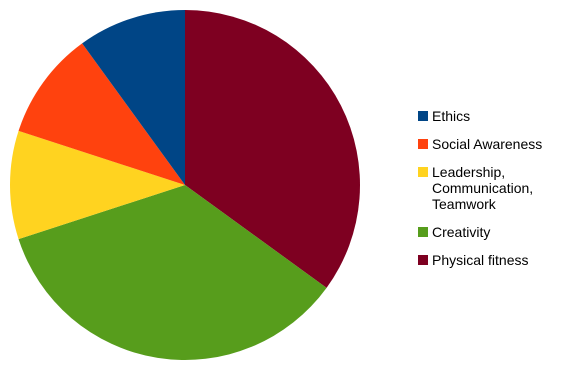 This screenshot has width=580, height=371. Describe the element at coordinates (487, 144) in the screenshot. I see `legend-label: Social Awareness` at that location.